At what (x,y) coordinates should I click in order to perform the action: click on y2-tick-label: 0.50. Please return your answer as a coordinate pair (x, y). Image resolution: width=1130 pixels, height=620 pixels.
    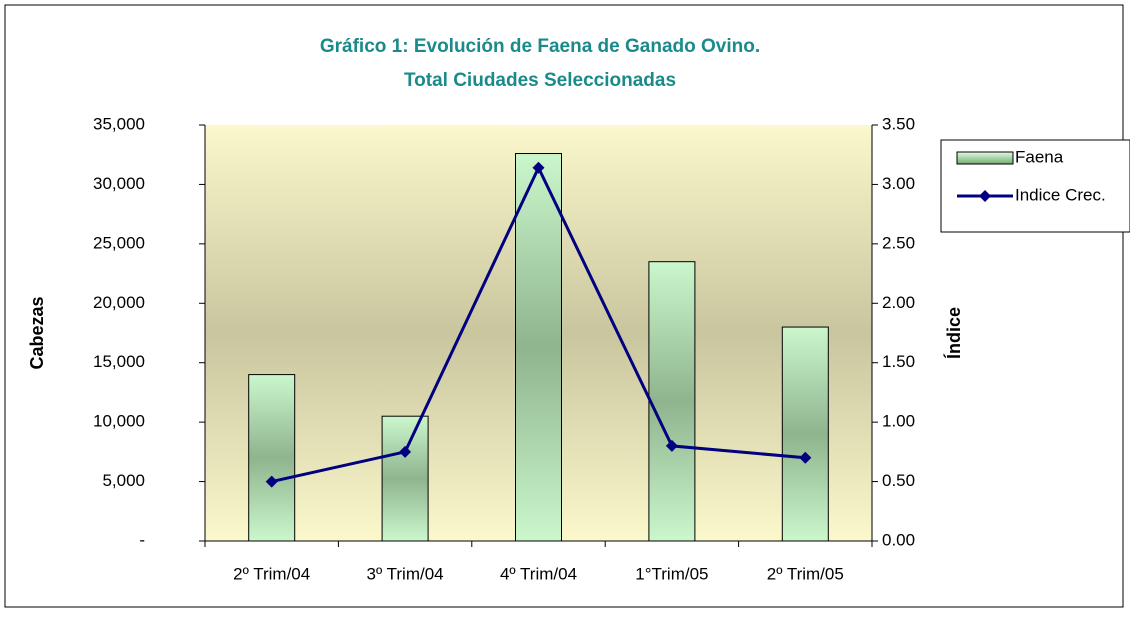
    Looking at the image, I should click on (898, 480).